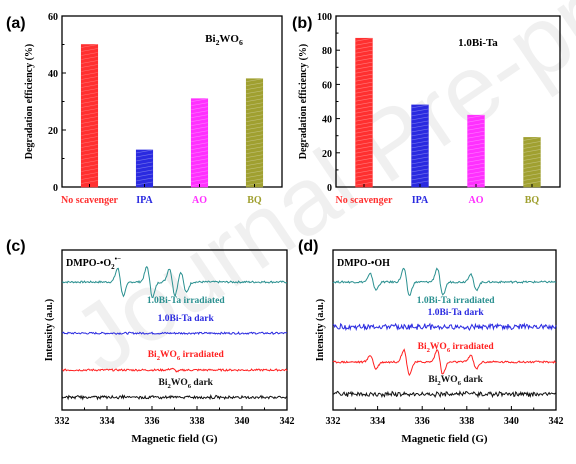 The width and height of the screenshot is (576, 464). I want to click on x-tick-label: 338, so click(466, 421).